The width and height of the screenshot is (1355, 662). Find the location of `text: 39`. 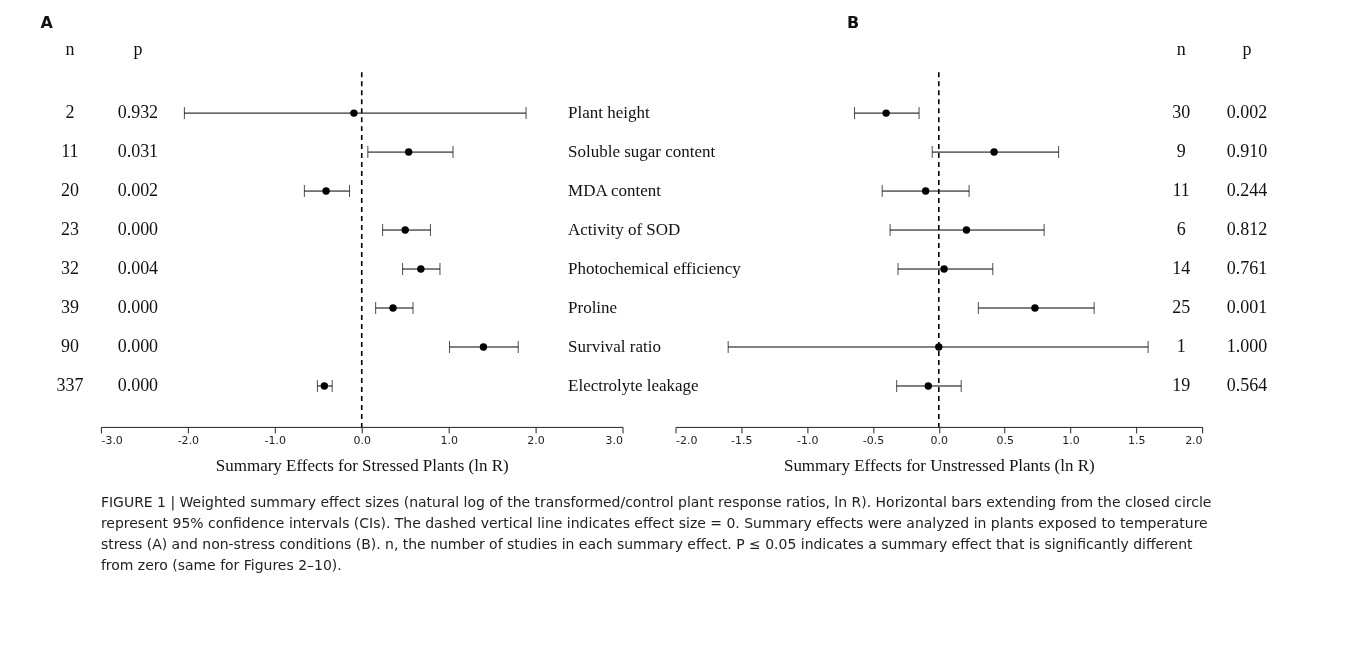

text: 39 is located at coordinates (69, 307).